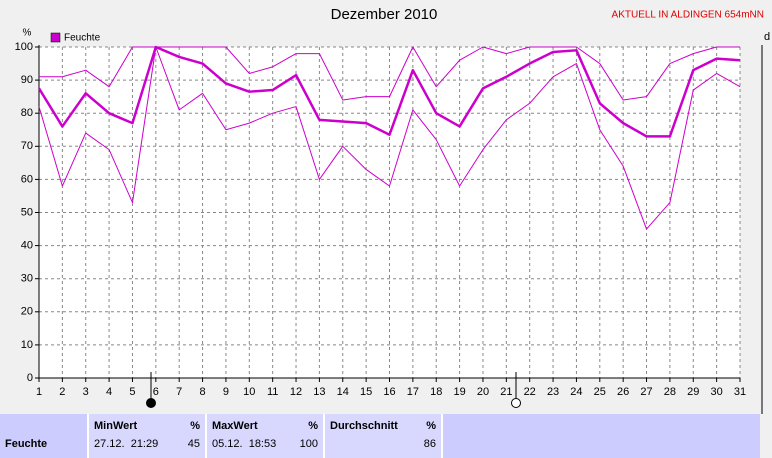  What do you see at coordinates (116, 426) in the screenshot?
I see `col-header: MinWert` at bounding box center [116, 426].